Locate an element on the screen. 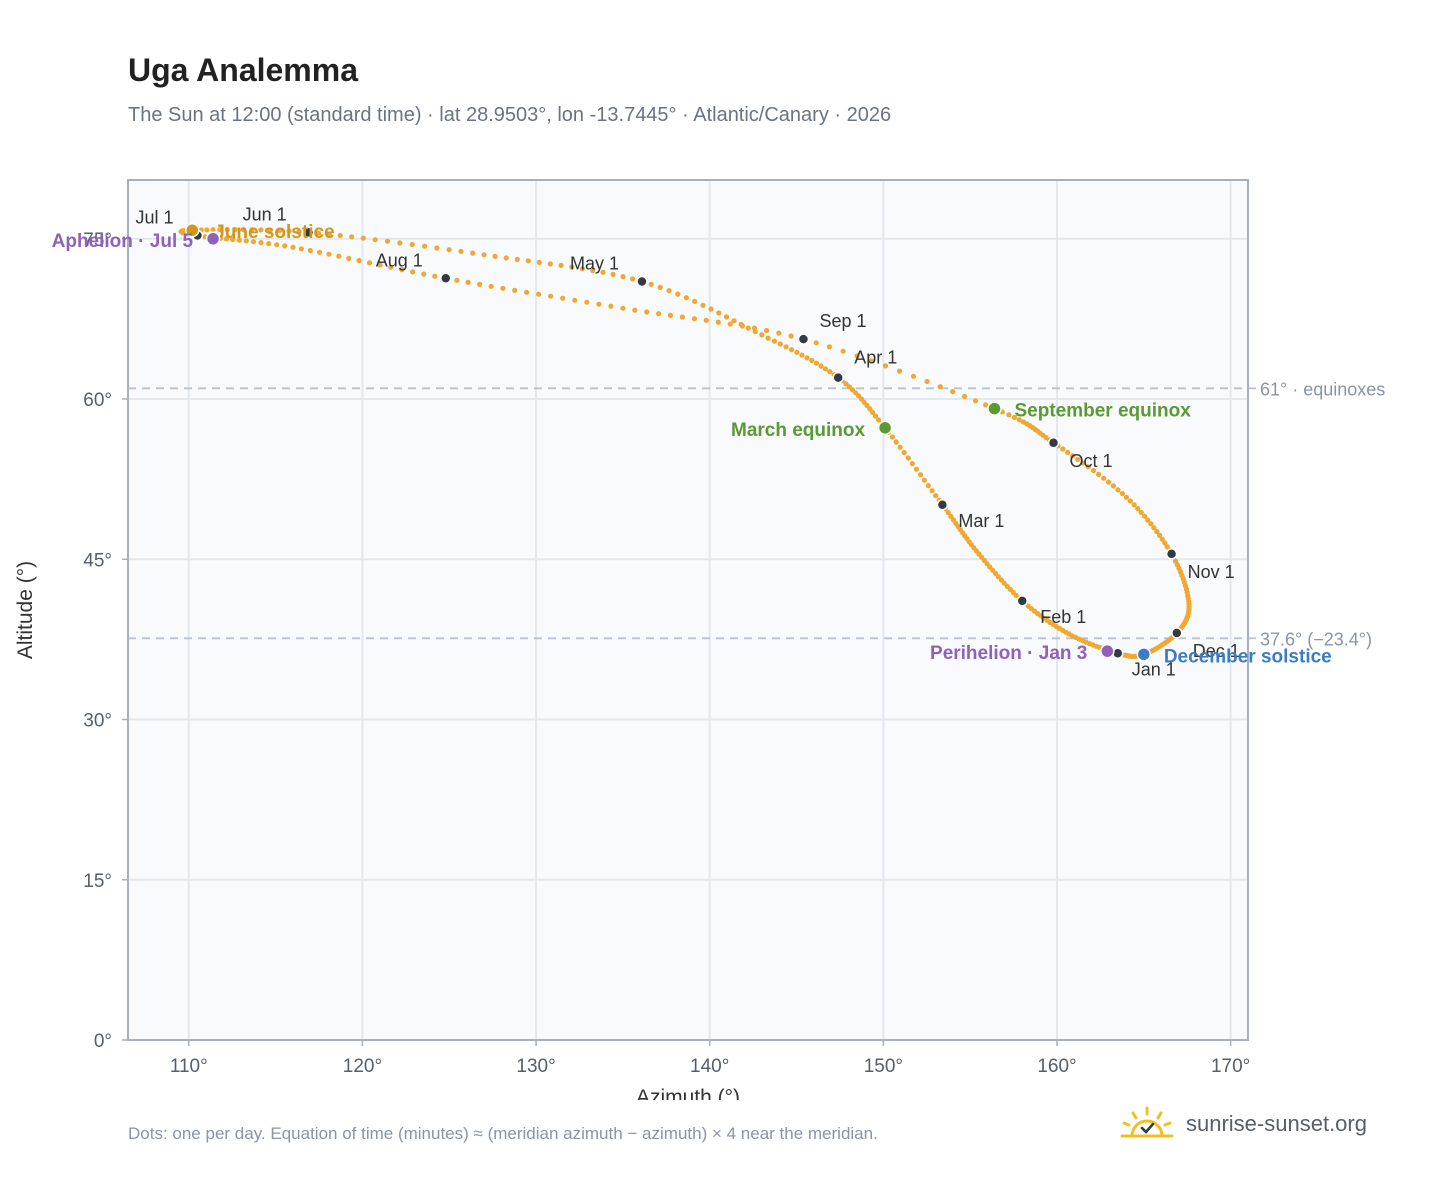 This screenshot has height=1188, width=1448. y-tick-label: 45° is located at coordinates (97, 560).